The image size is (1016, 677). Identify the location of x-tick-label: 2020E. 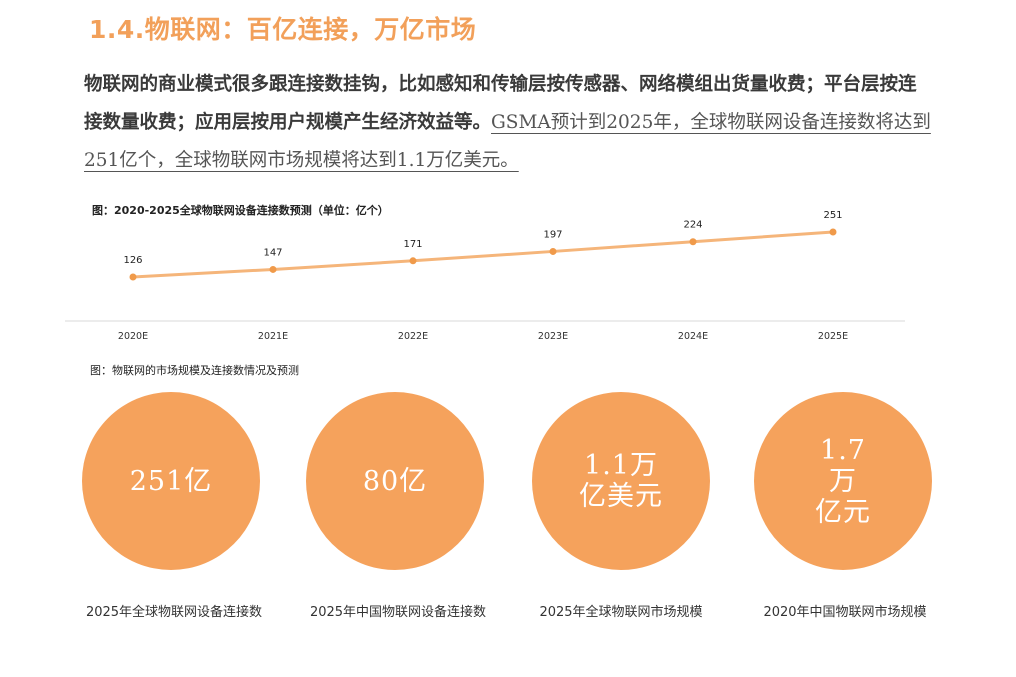
(133, 336).